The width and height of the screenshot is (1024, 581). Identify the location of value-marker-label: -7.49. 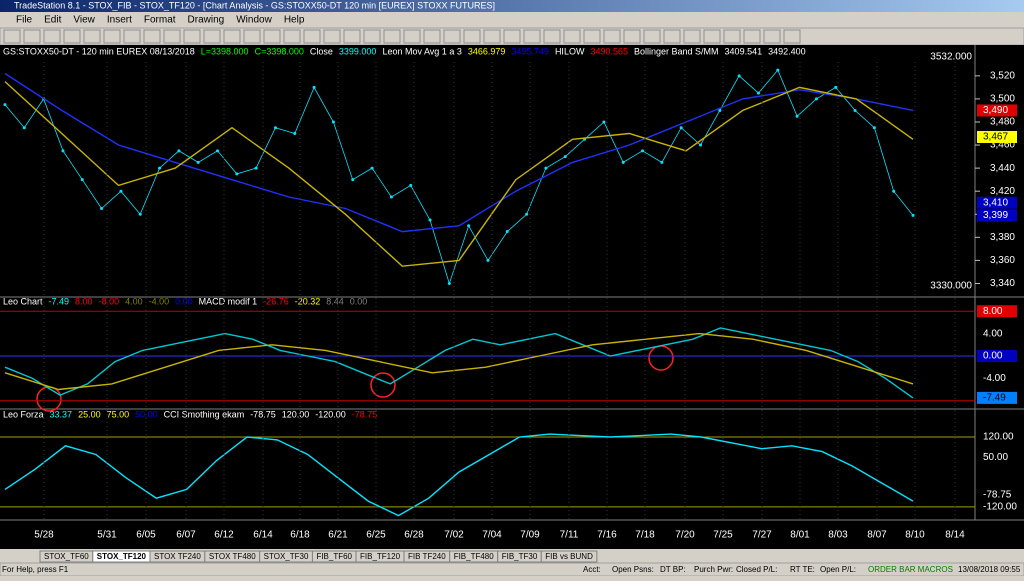
(994, 398).